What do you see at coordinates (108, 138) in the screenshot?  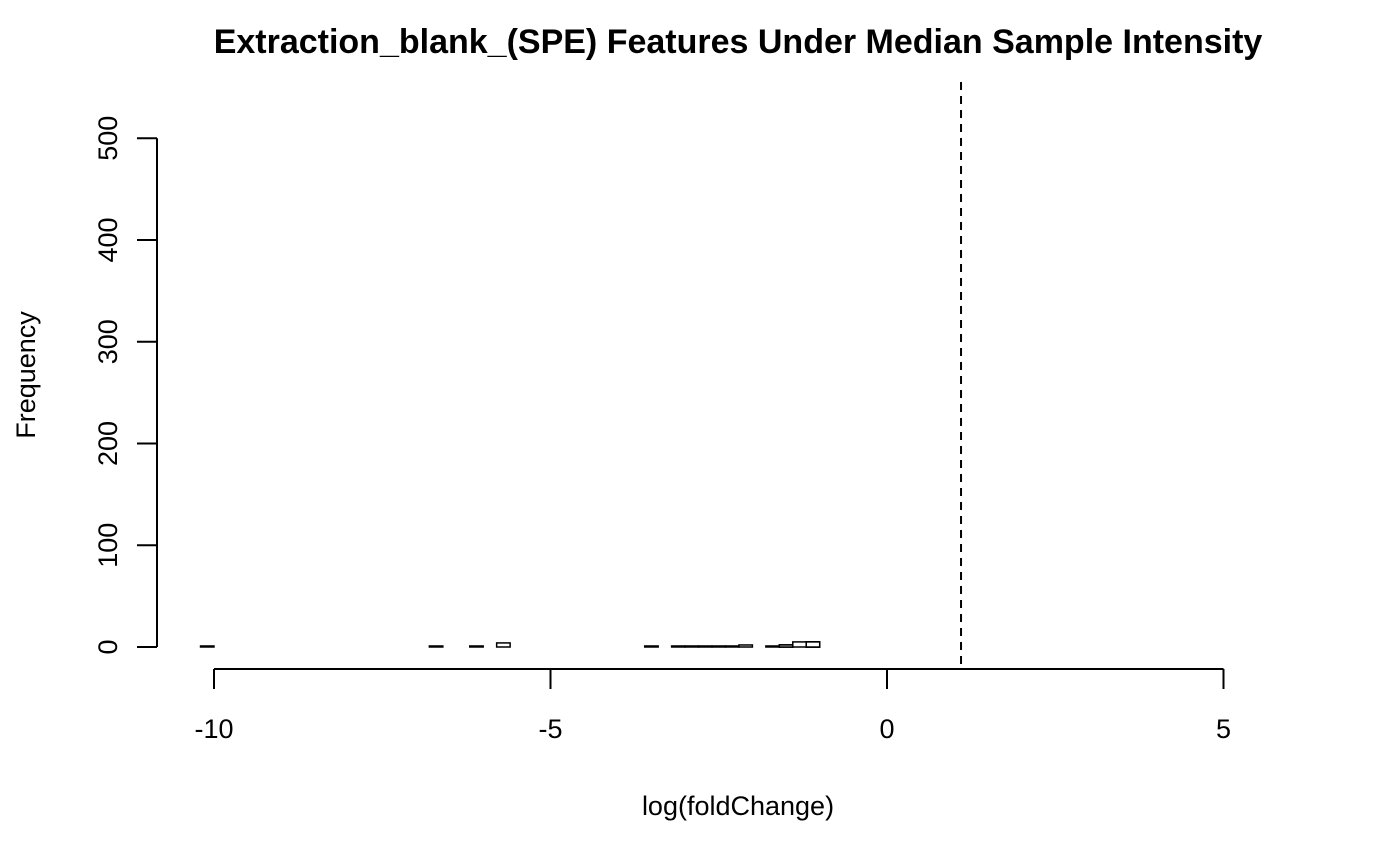 I see `y-tick-label: 500` at bounding box center [108, 138].